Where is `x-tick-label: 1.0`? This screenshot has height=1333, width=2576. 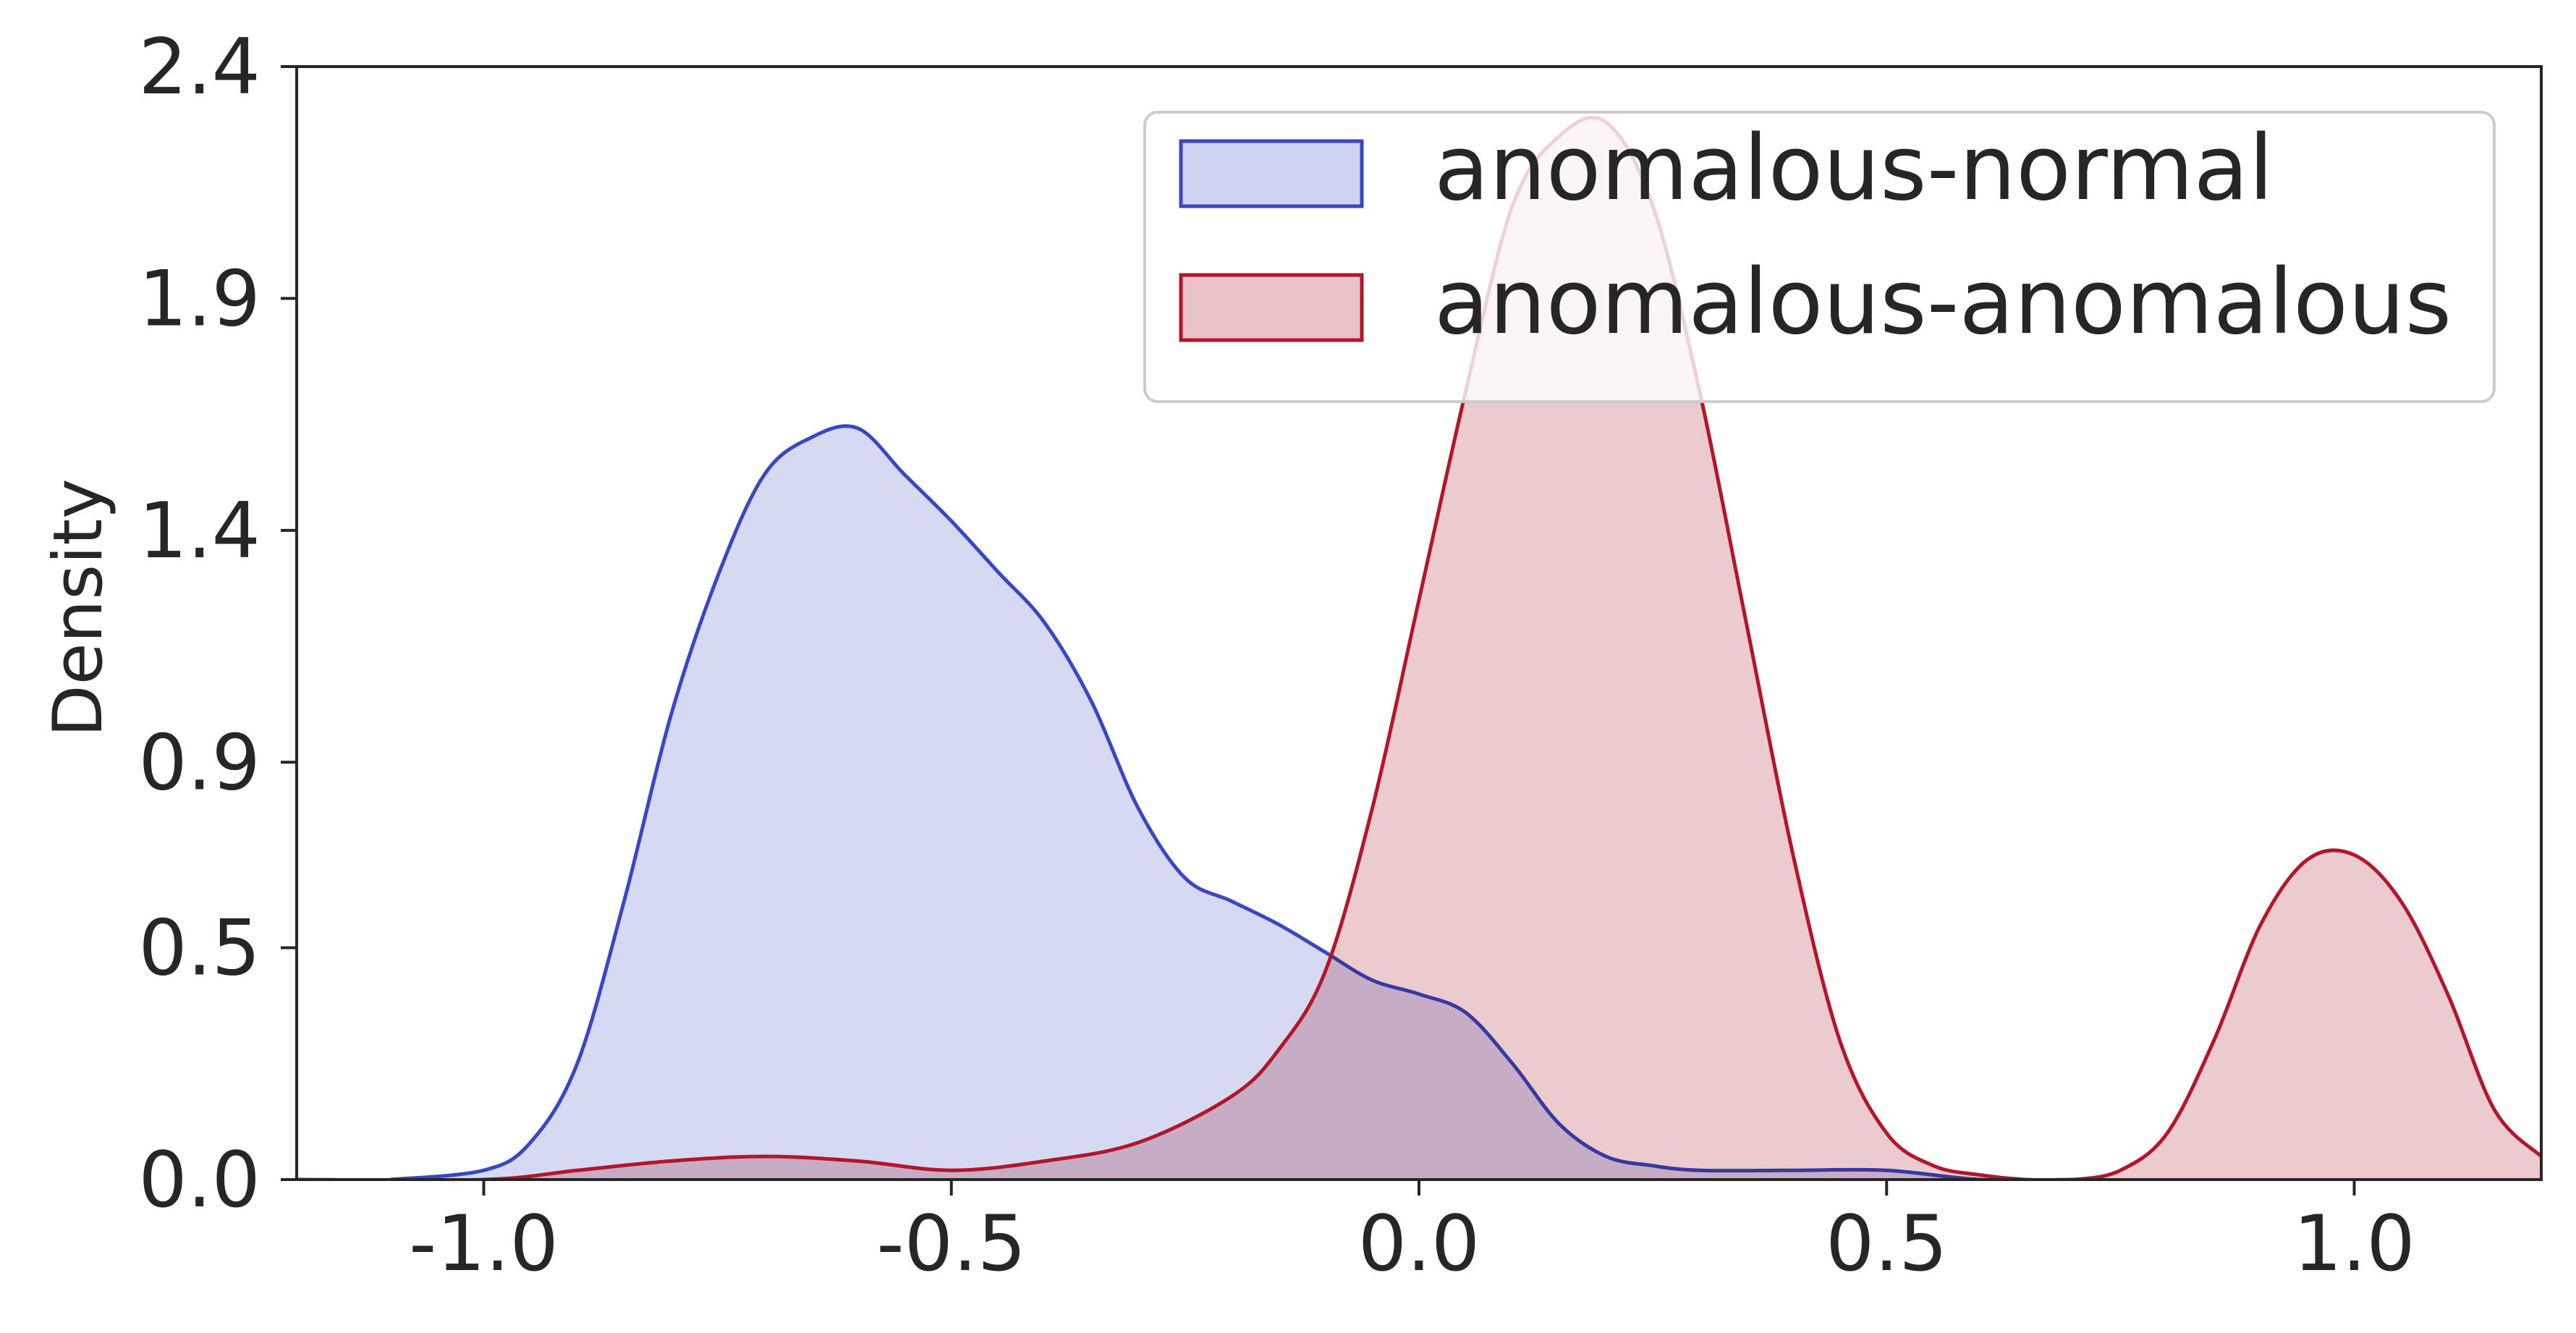 x-tick-label: 1.0 is located at coordinates (2354, 1243).